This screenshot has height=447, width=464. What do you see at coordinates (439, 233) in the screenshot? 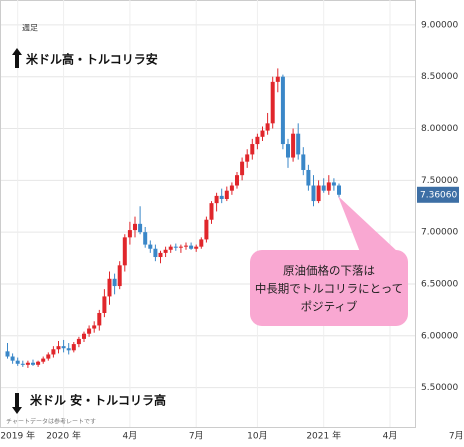
I see `y-tick-label: 7.00000` at bounding box center [439, 233].